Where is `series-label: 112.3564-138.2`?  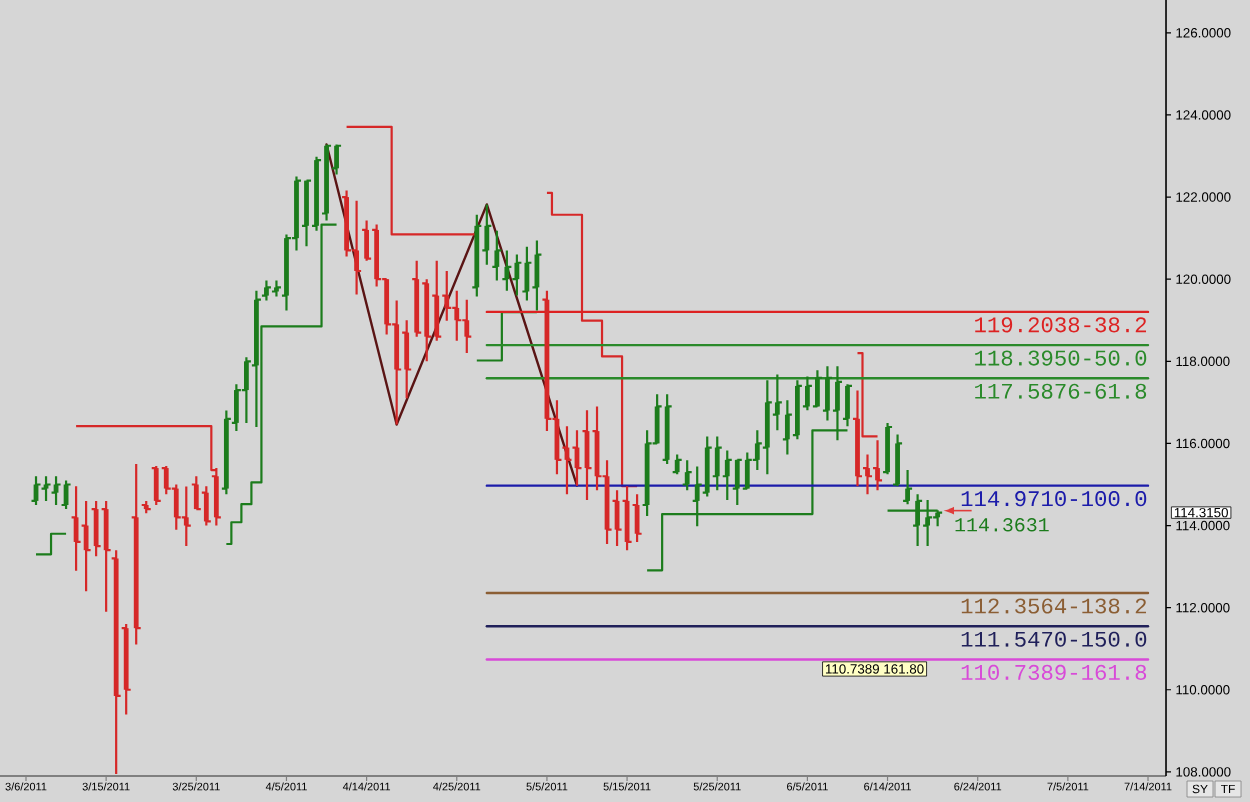 series-label: 112.3564-138.2 is located at coordinates (1054, 606).